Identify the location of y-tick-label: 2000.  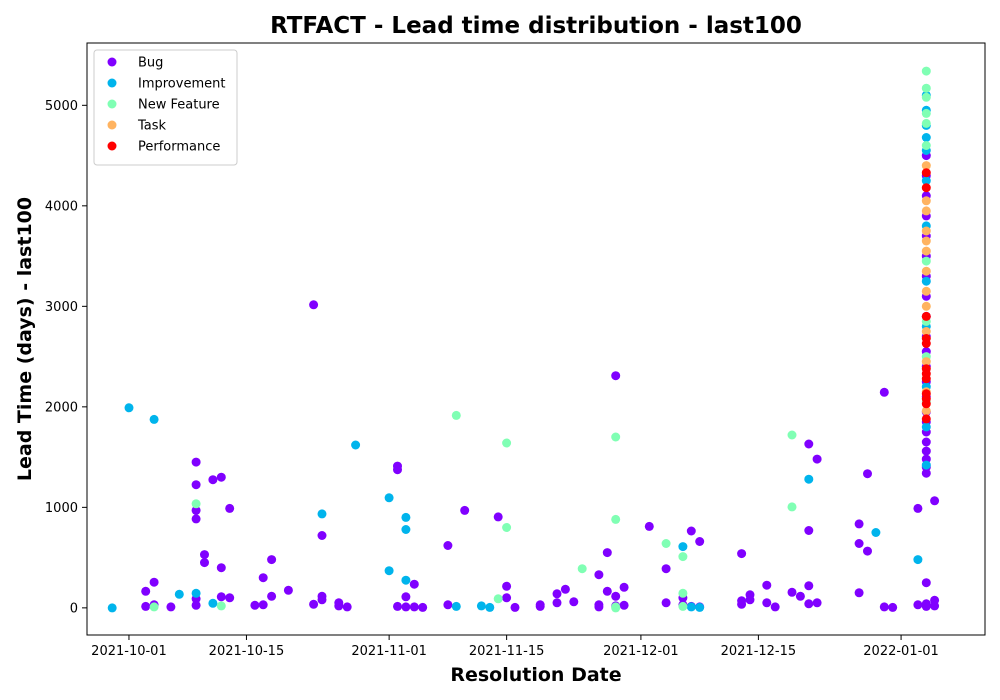
(61, 407).